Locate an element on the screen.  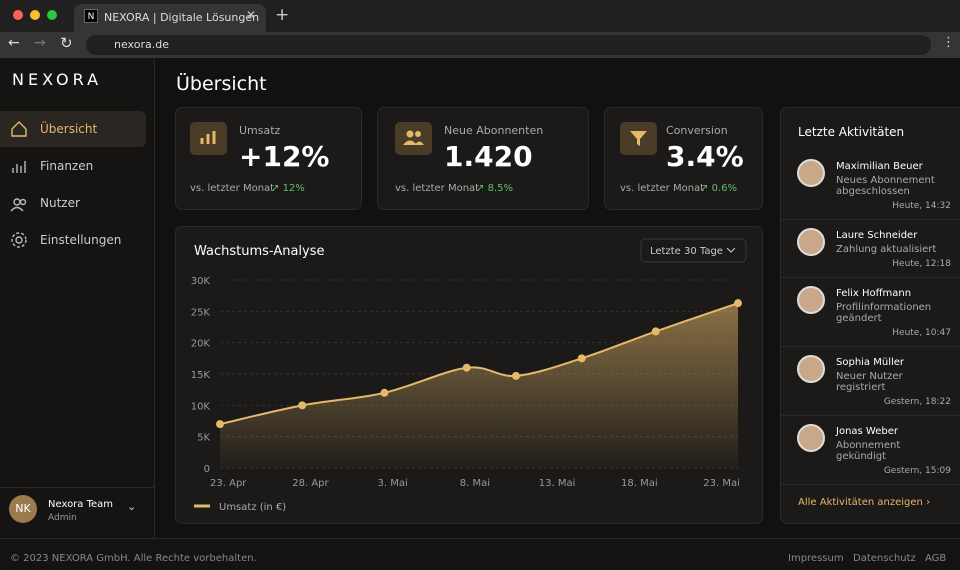
y-tick-label: 30K is located at coordinates (201, 281).